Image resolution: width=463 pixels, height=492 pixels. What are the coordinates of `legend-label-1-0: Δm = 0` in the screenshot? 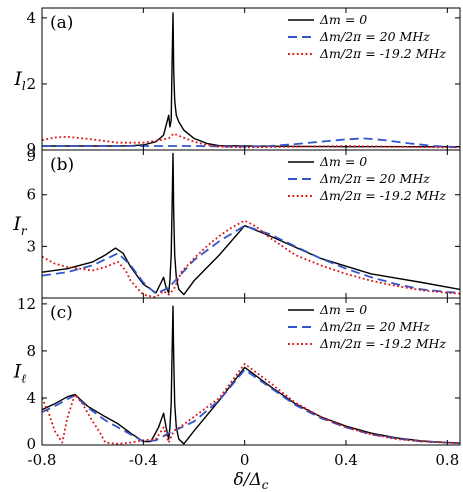 It's located at (343, 161).